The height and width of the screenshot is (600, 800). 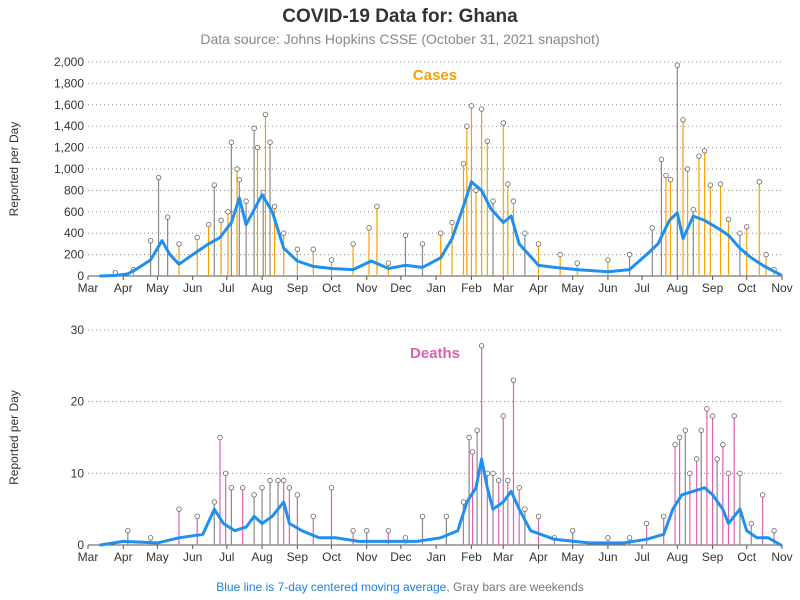 I want to click on y-tick-label: 1,600, so click(x=69, y=105).